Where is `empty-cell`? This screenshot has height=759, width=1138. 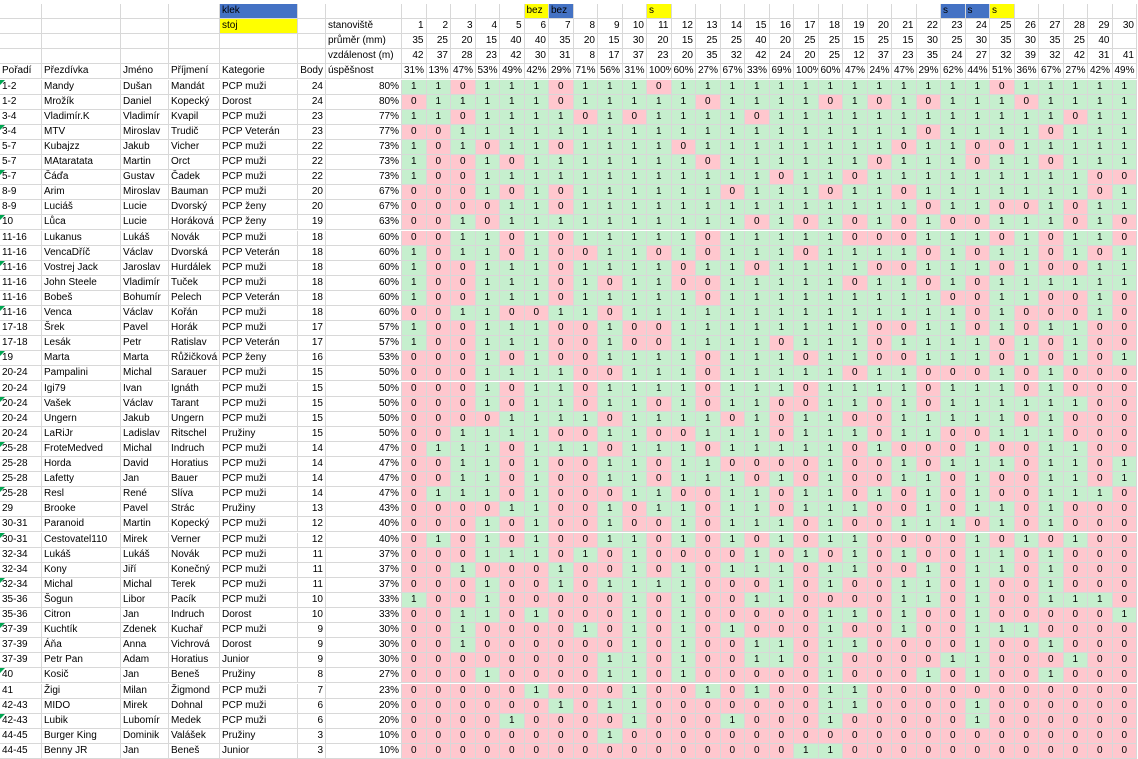 empty-cell is located at coordinates (1075, 12).